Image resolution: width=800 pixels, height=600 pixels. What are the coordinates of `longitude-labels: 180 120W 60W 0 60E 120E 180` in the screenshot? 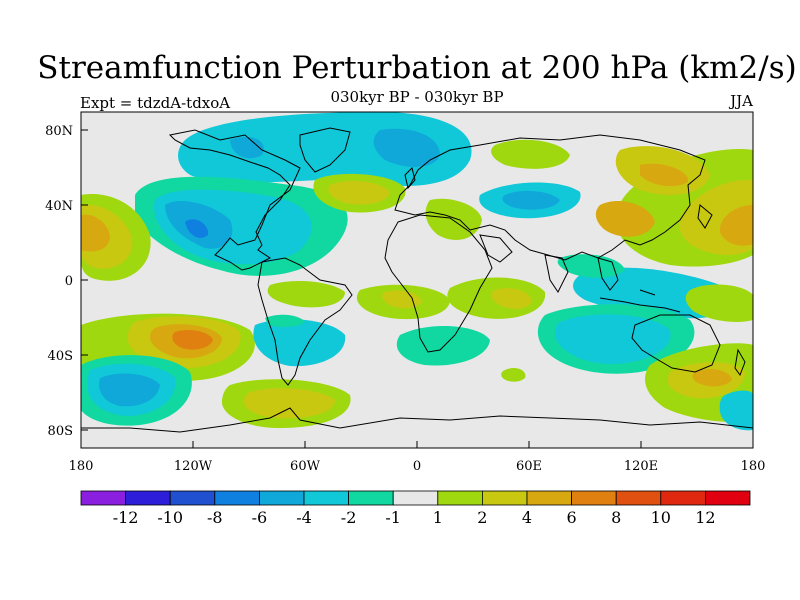 It's located at (417, 466).